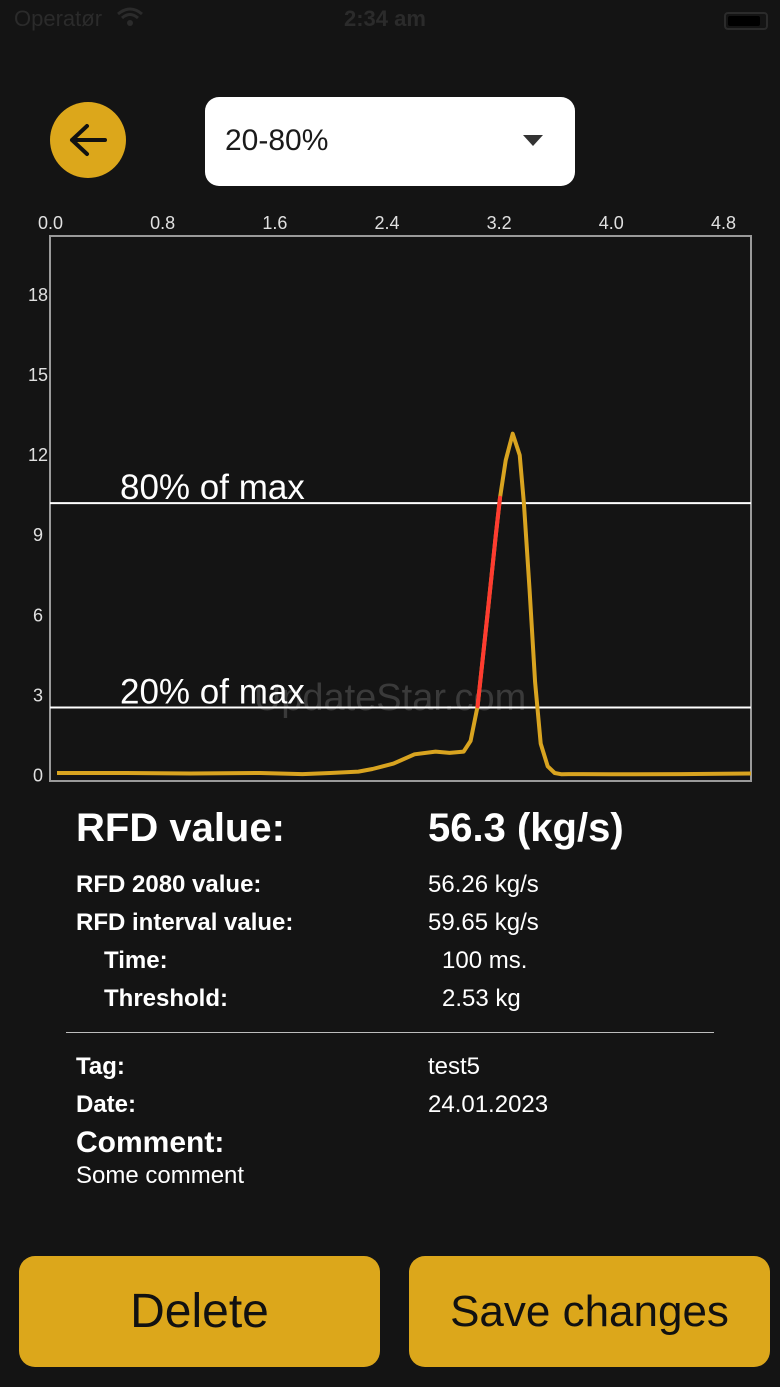  I want to click on y-tick-label: 18, so click(38, 295).